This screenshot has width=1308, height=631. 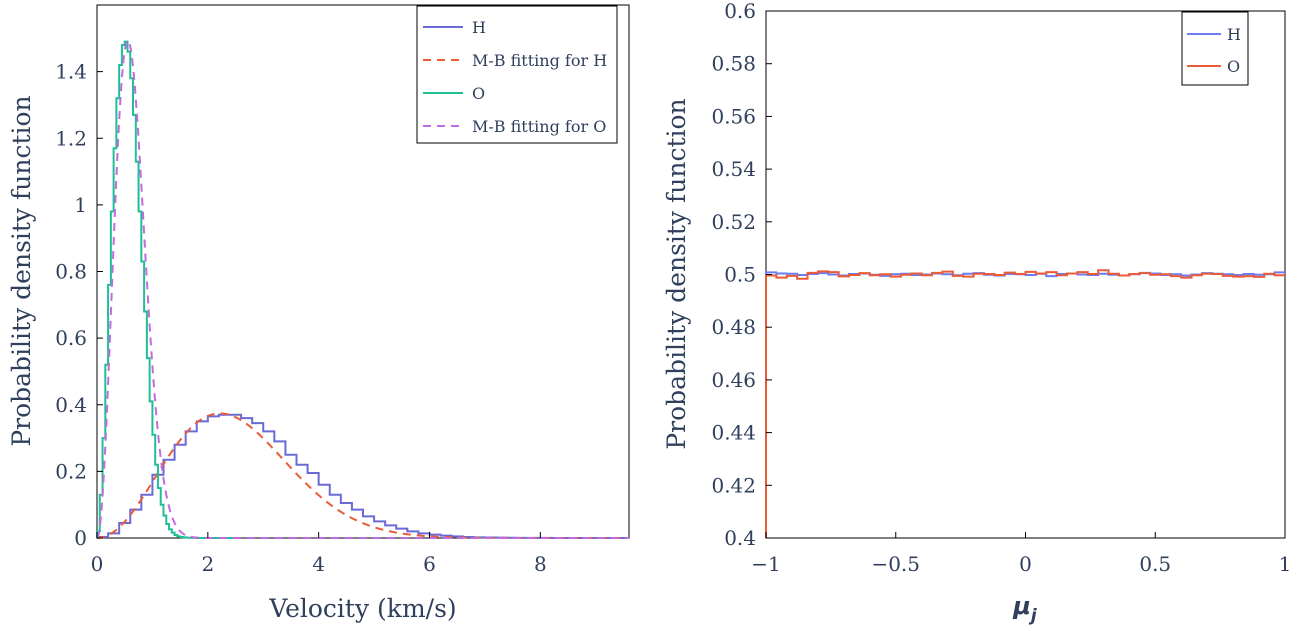 What do you see at coordinates (80, 538) in the screenshot?
I see `left-y-tick-label: 0` at bounding box center [80, 538].